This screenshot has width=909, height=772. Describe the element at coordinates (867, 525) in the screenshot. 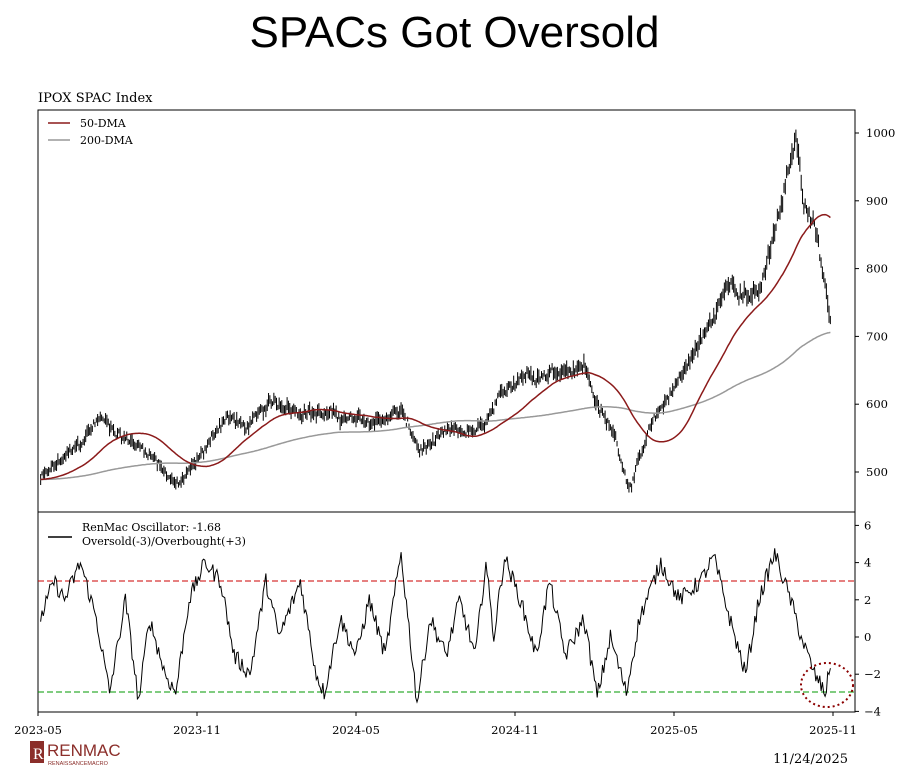

I see `osc-ytick: 6` at that location.